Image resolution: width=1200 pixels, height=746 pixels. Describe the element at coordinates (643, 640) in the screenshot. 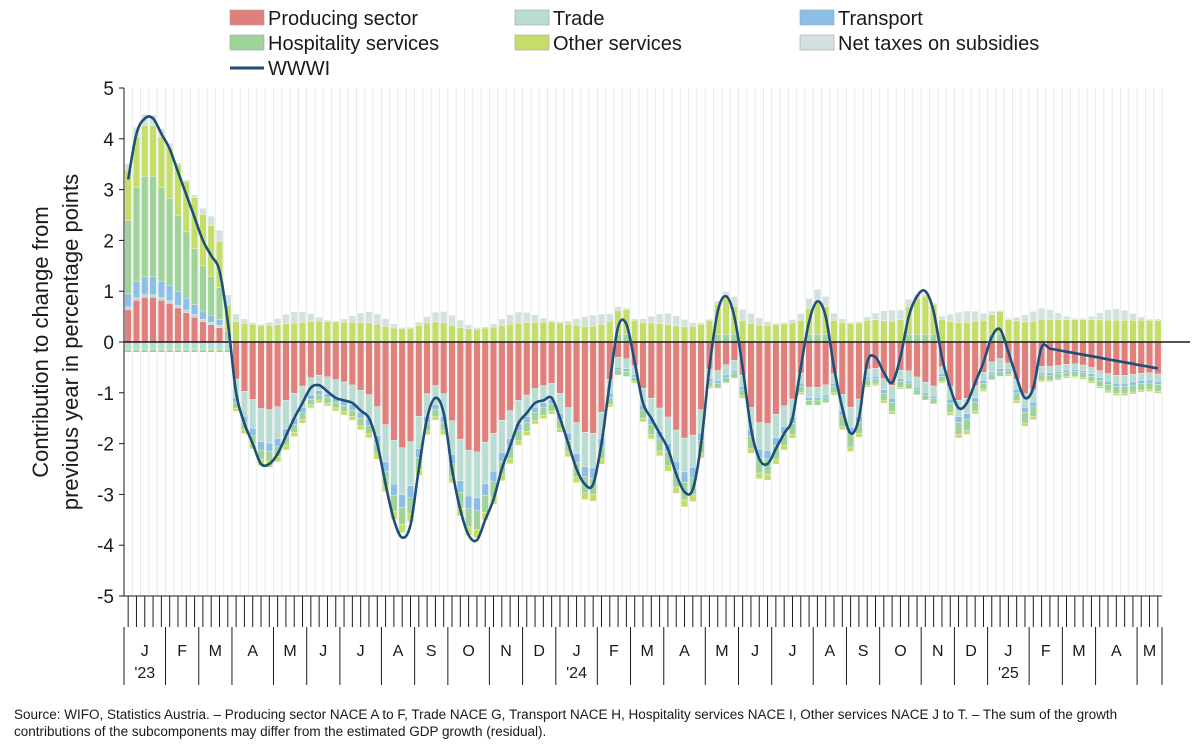

I see `x-axis: J '23 F M A M J J A S O N D J '24 F M A M J J A S O N D J '25 F M A M` at that location.